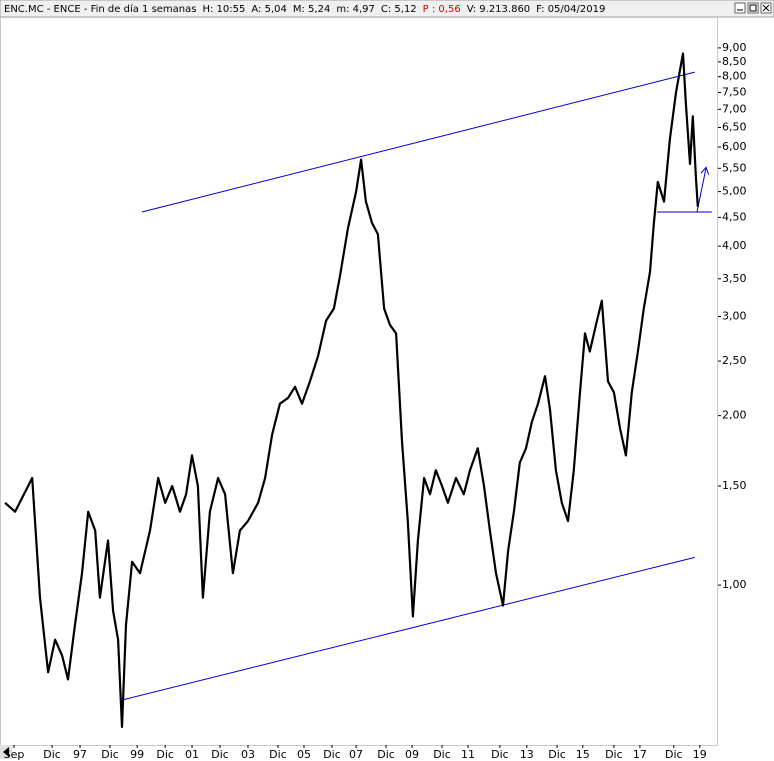 The image size is (774, 761). I want to click on y-tick-label: 7,00, so click(734, 108).